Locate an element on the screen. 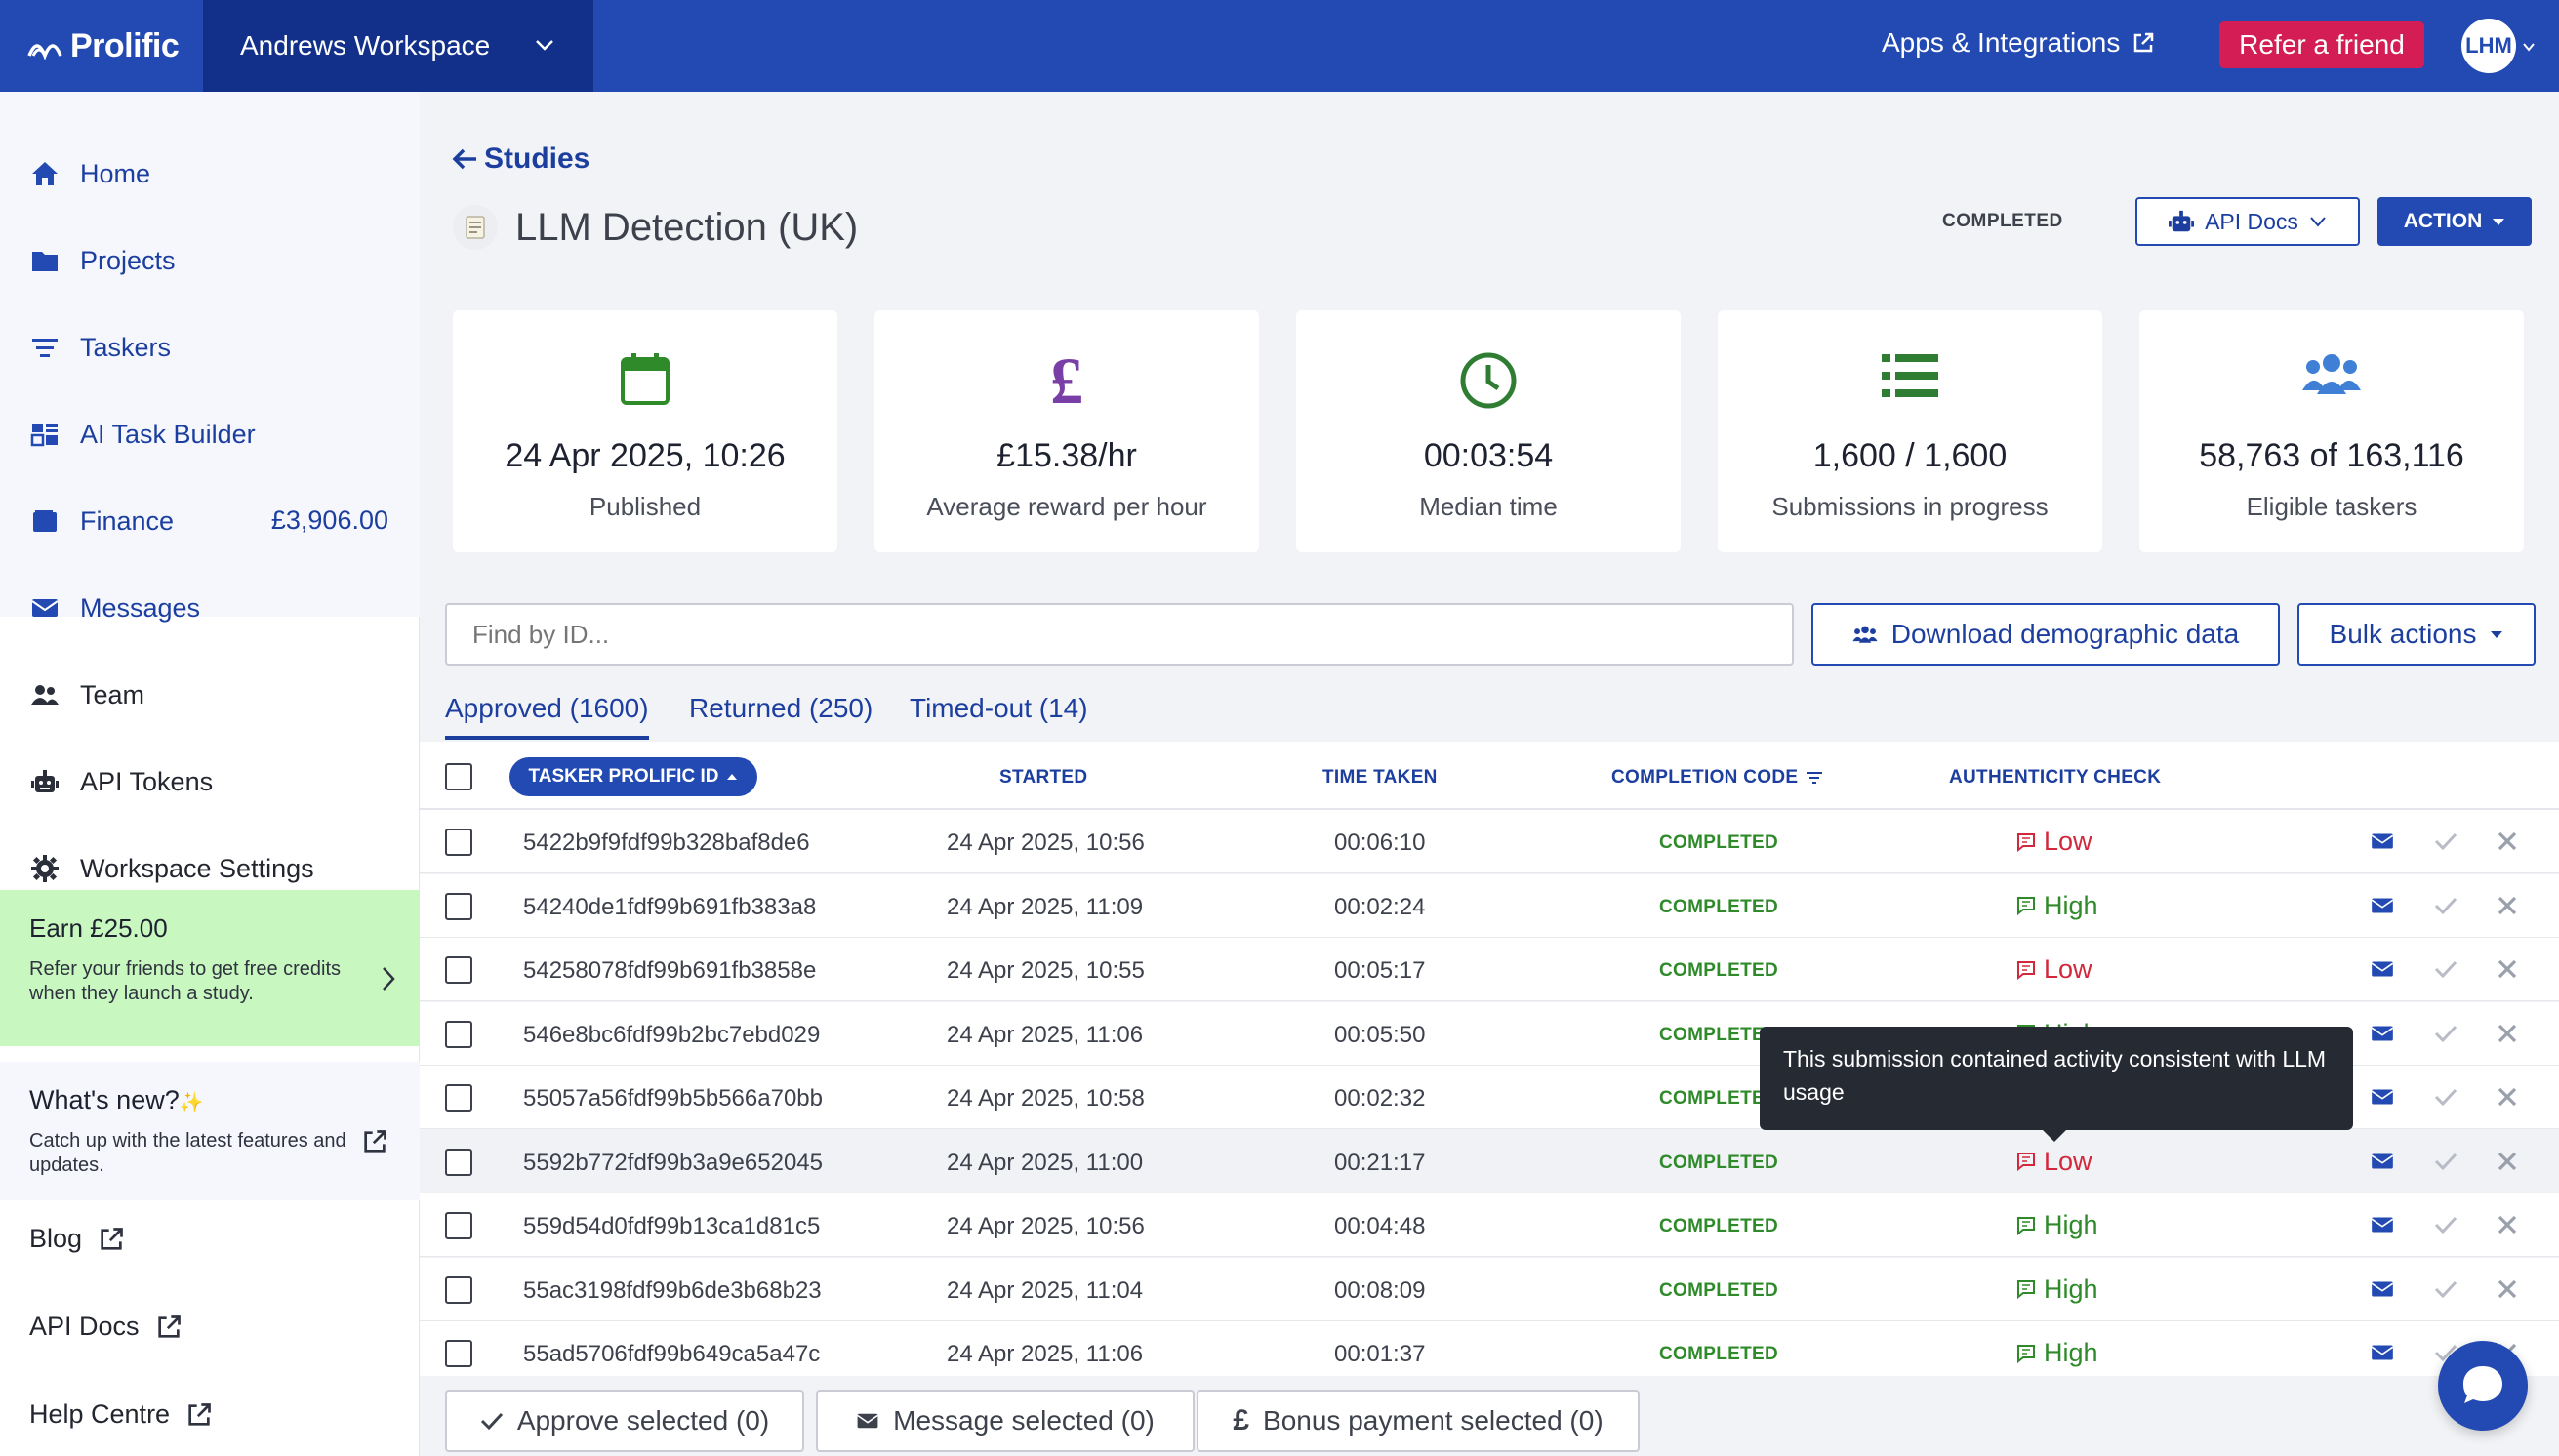 The width and height of the screenshot is (2559, 1456). sidebar-item-home: Home is located at coordinates (210, 174).